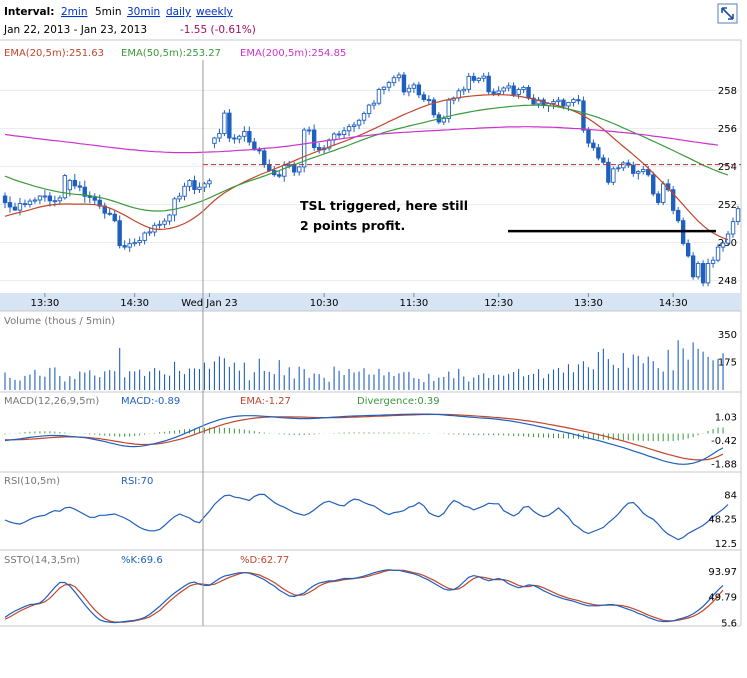 The image size is (747, 678). Describe the element at coordinates (727, 13) in the screenshot. I see `expand-icon` at that location.